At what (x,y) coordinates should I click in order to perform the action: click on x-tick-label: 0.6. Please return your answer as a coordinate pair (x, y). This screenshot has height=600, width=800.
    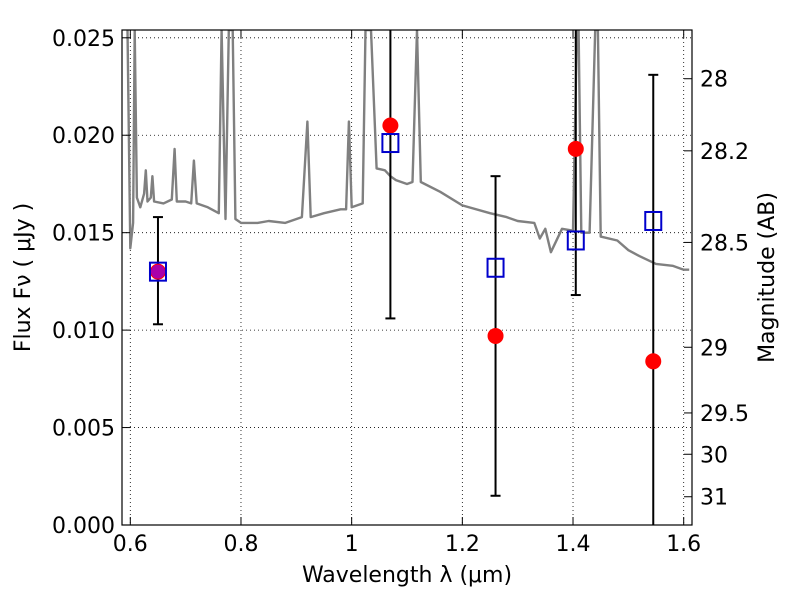
    Looking at the image, I should click on (130, 544).